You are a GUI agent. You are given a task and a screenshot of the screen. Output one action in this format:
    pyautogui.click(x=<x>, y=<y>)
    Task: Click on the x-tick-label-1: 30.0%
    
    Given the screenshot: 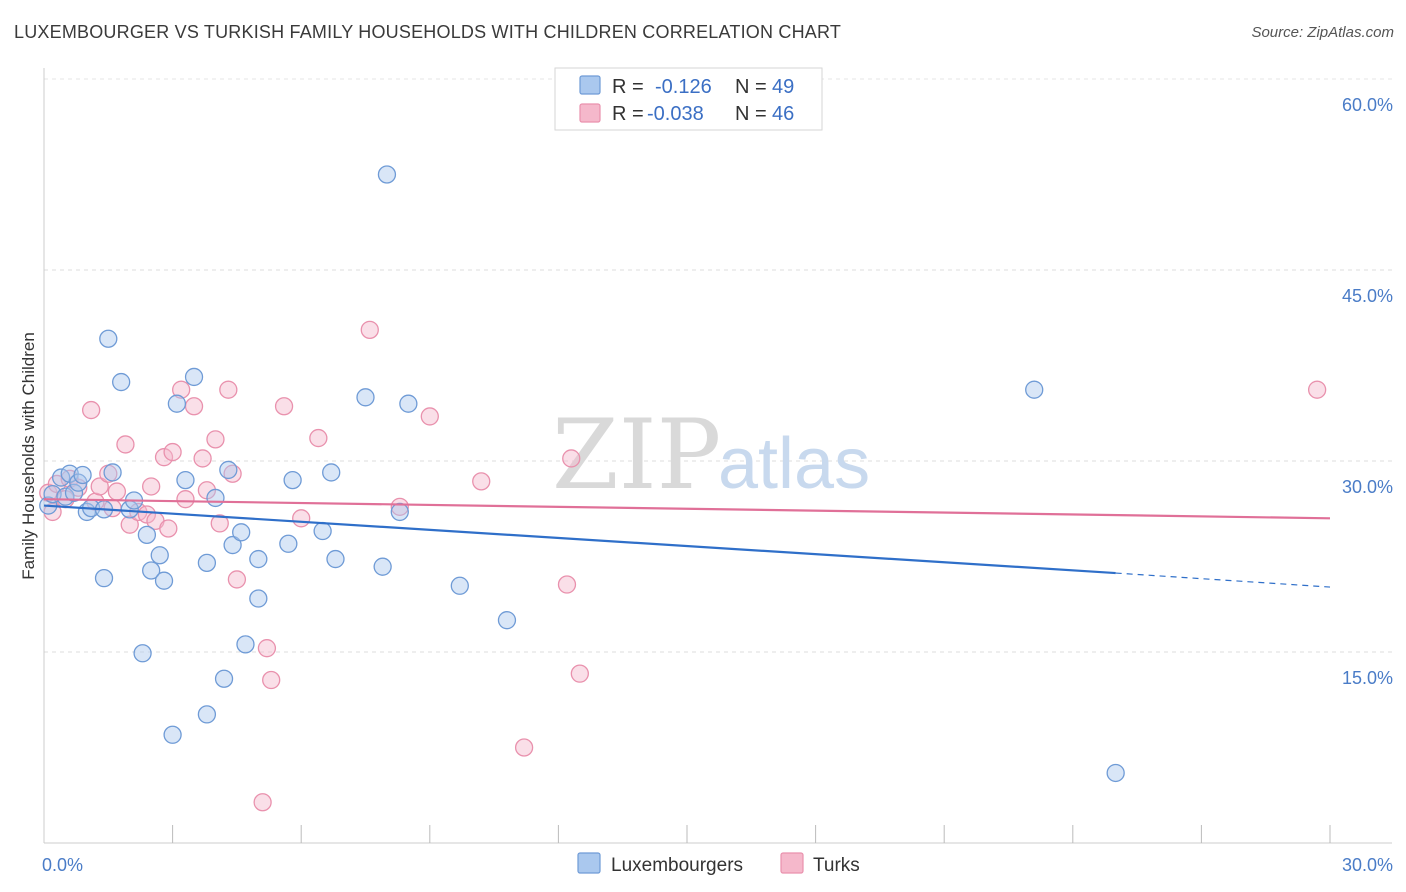 What is the action you would take?
    pyautogui.click(x=1367, y=865)
    